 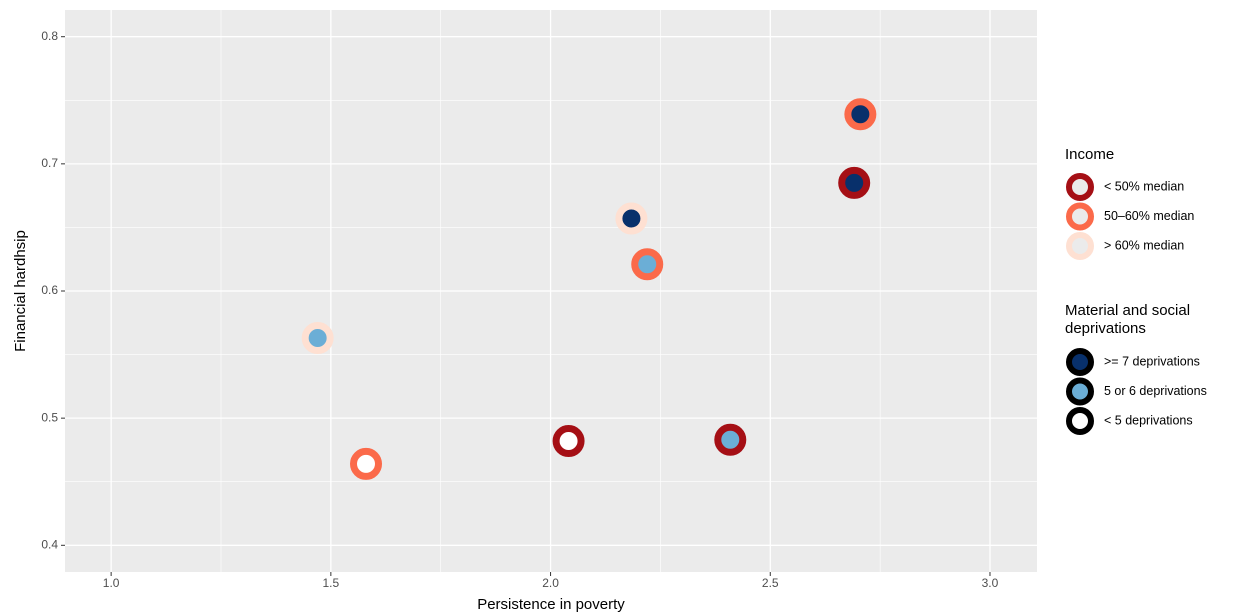 What do you see at coordinates (550, 583) in the screenshot?
I see `x-tick-label: 2.0` at bounding box center [550, 583].